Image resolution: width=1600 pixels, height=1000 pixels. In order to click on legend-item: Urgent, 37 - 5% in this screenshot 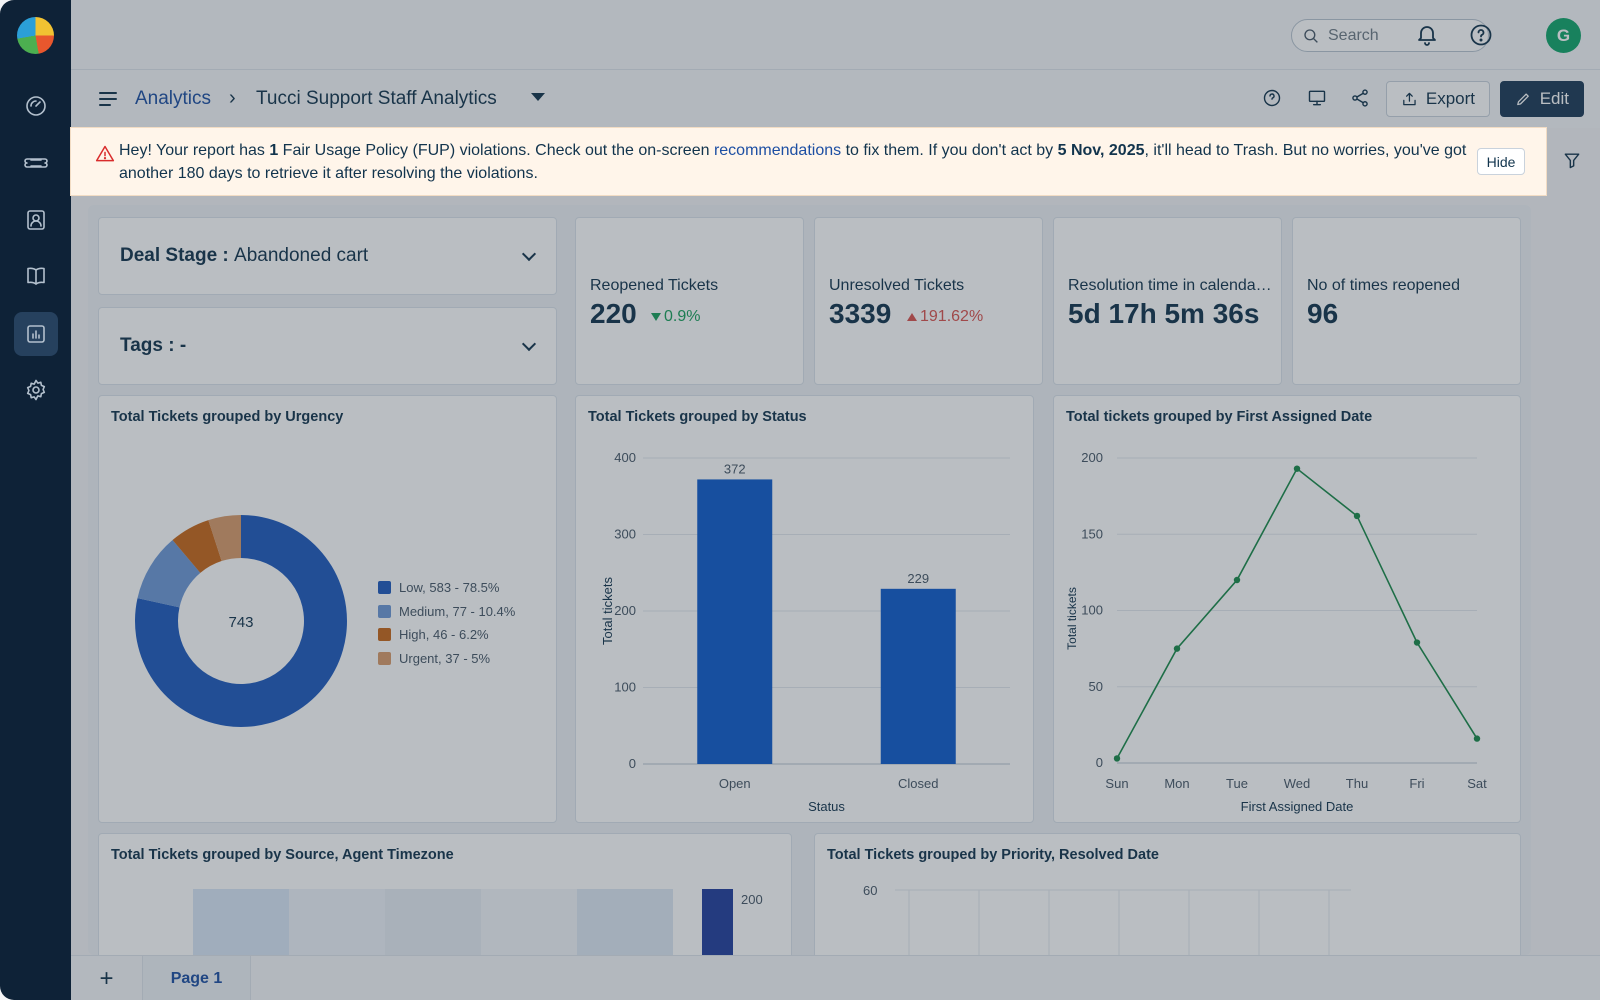, I will do `click(446, 659)`.